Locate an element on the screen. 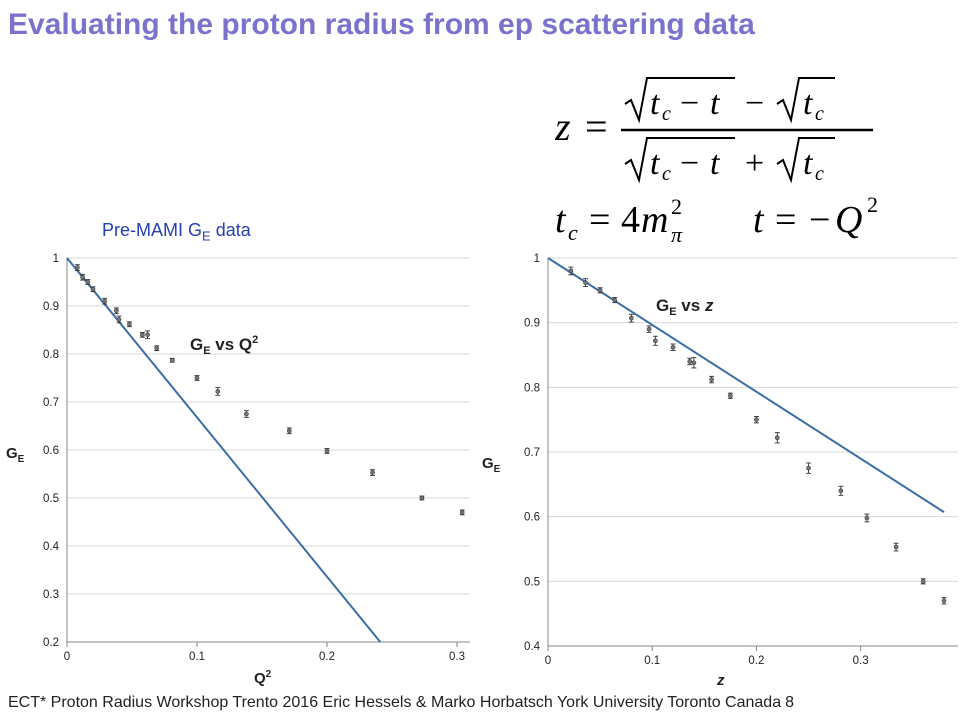  dataset-label-tail: data is located at coordinates (230, 230).